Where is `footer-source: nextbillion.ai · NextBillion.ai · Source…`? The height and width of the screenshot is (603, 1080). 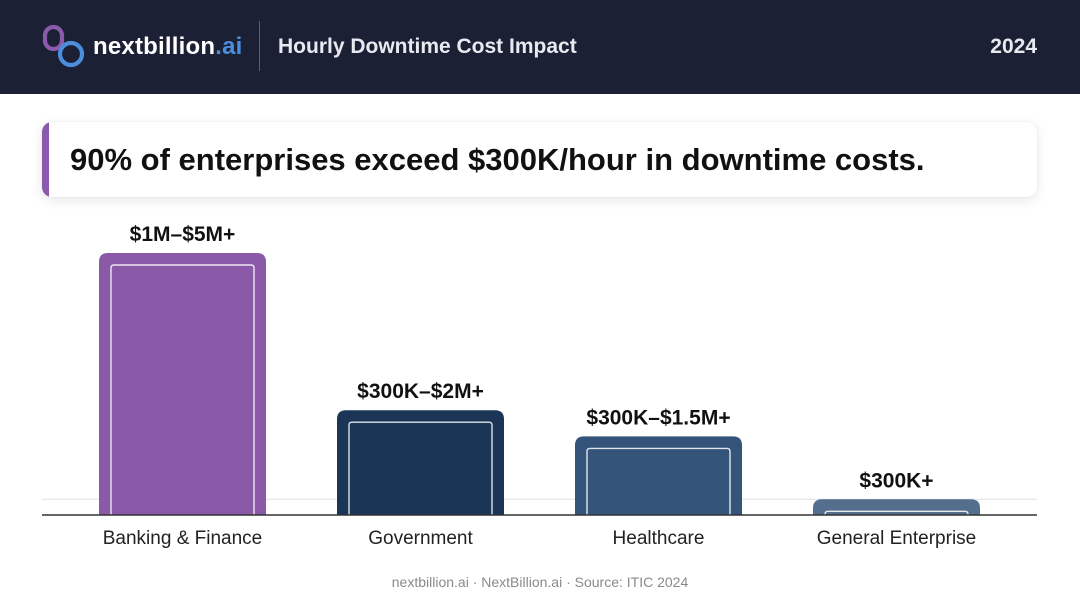 footer-source: nextbillion.ai · NextBillion.ai · Source… is located at coordinates (540, 582).